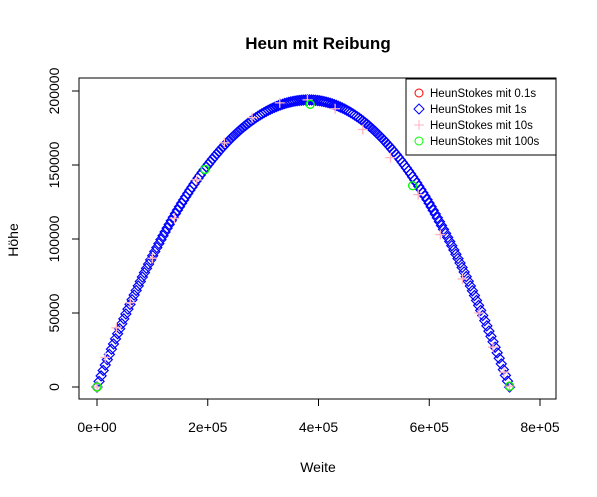 This screenshot has width=597, height=497. What do you see at coordinates (208, 427) in the screenshot?
I see `x-tick-label: 2e+05` at bounding box center [208, 427].